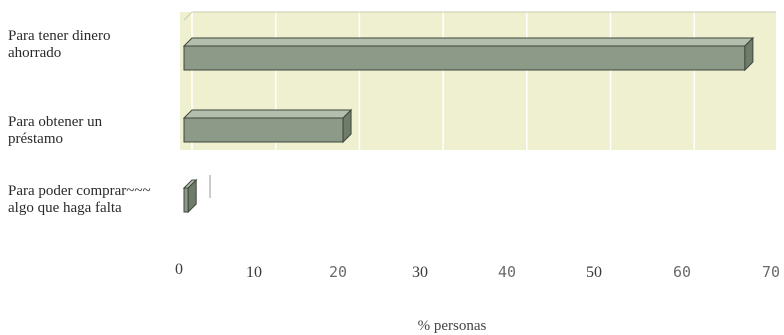  Describe the element at coordinates (420, 272) in the screenshot. I see `x-tick-label-30: 30` at that location.